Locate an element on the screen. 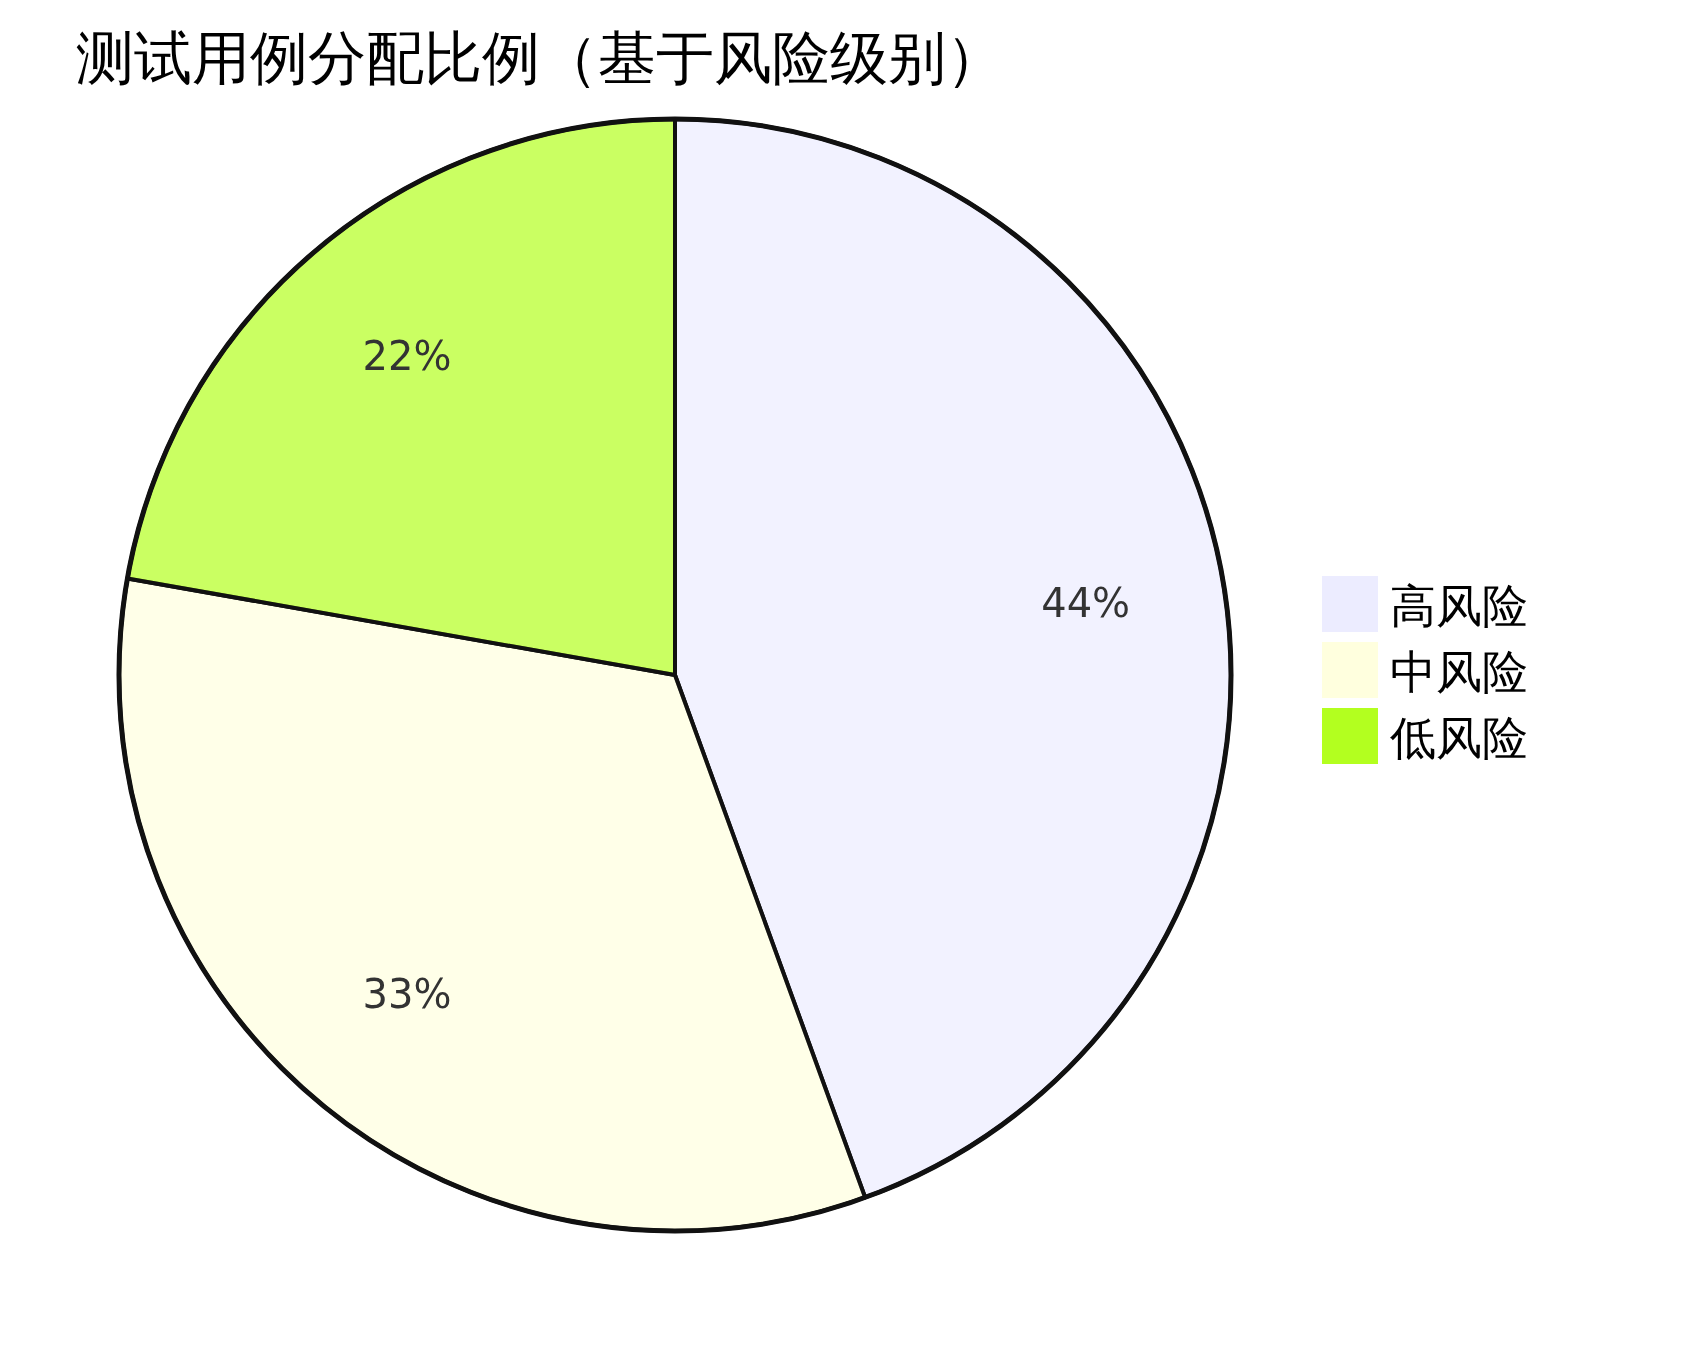 The height and width of the screenshot is (1350, 1693). data-label: 33% is located at coordinates (407, 994).